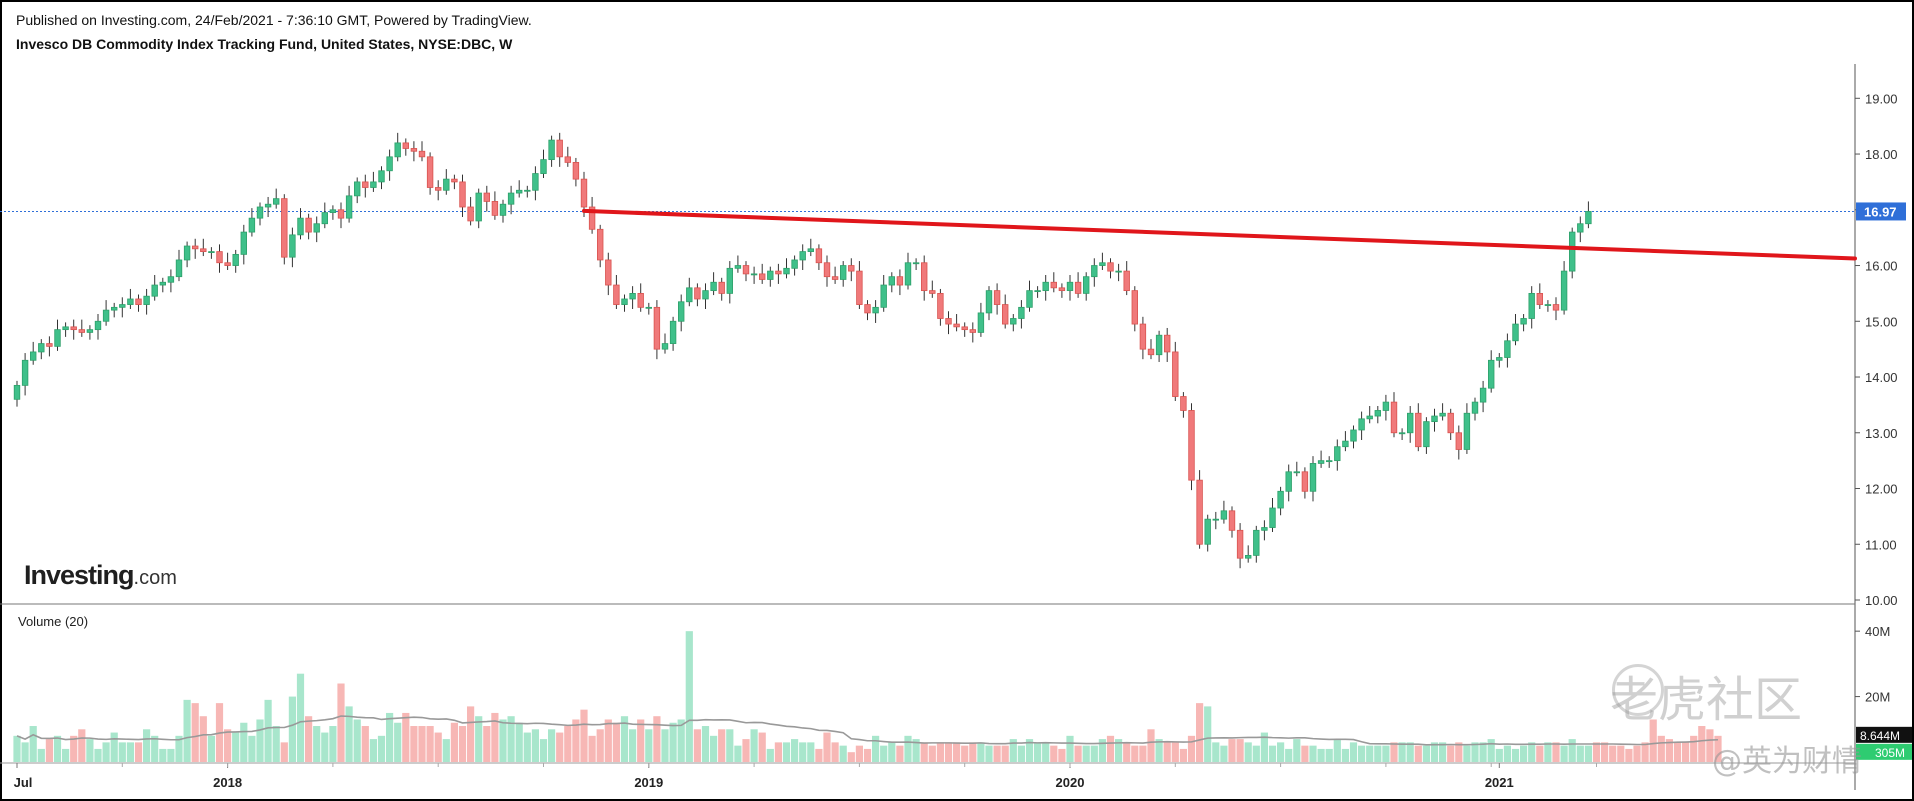 Image resolution: width=1914 pixels, height=801 pixels. What do you see at coordinates (867, 730) in the screenshot?
I see `volume-ma-line` at bounding box center [867, 730].